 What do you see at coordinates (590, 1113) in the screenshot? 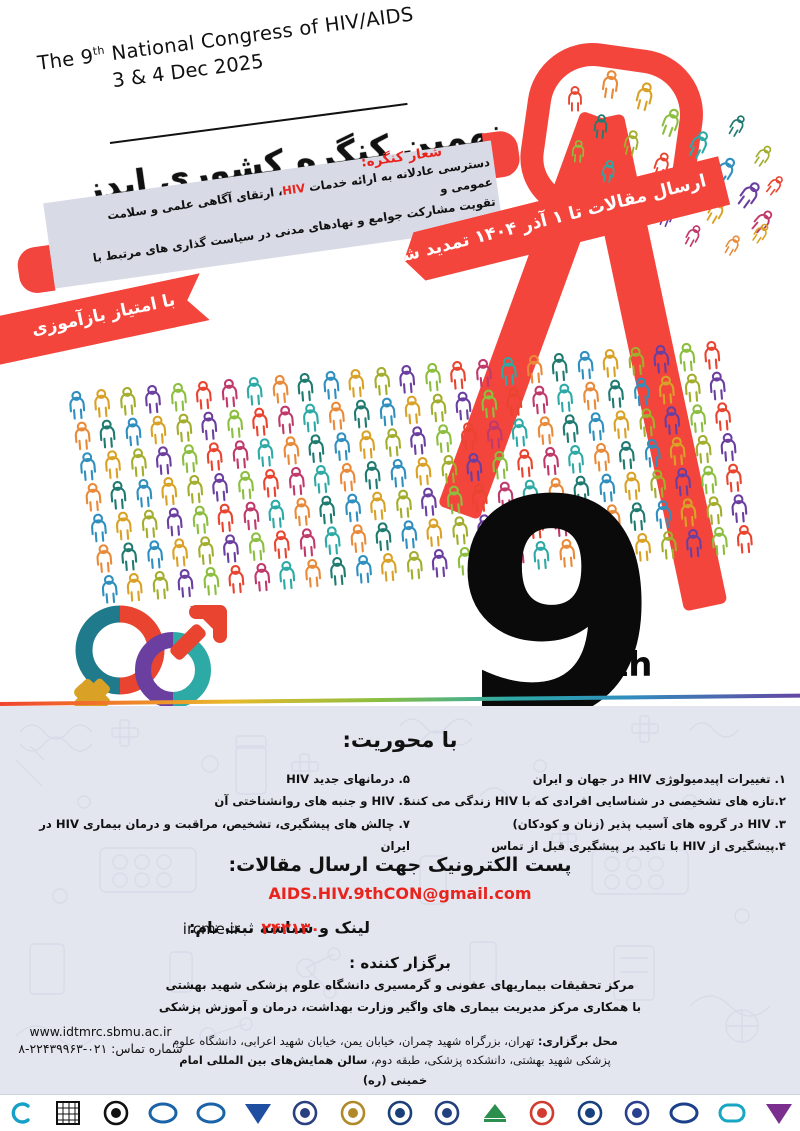
I see `sponsor-5-logo` at bounding box center [590, 1113].